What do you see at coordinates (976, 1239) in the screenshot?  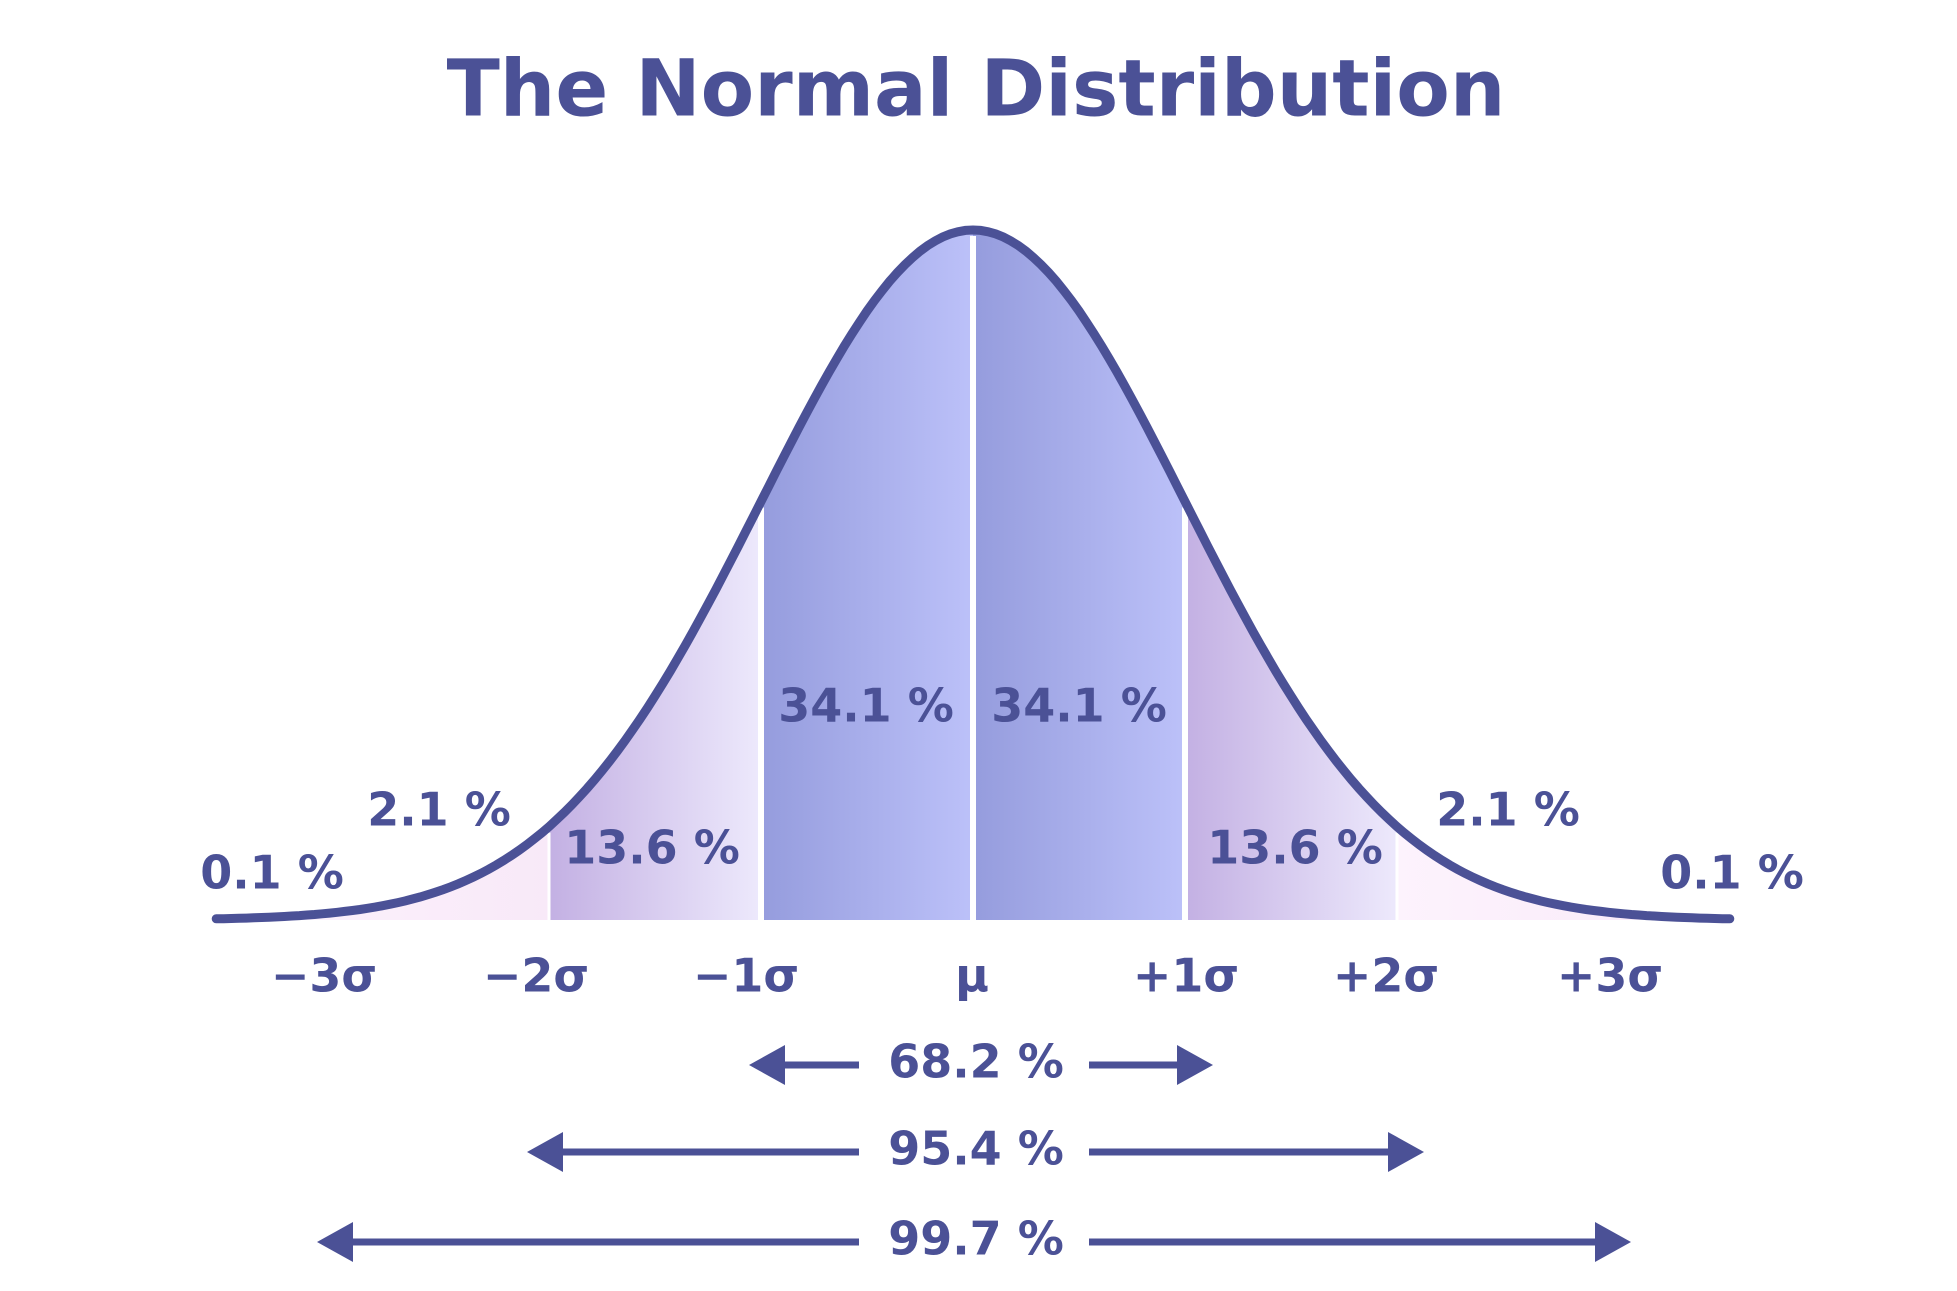 I see `range-label: 99.7 %` at bounding box center [976, 1239].